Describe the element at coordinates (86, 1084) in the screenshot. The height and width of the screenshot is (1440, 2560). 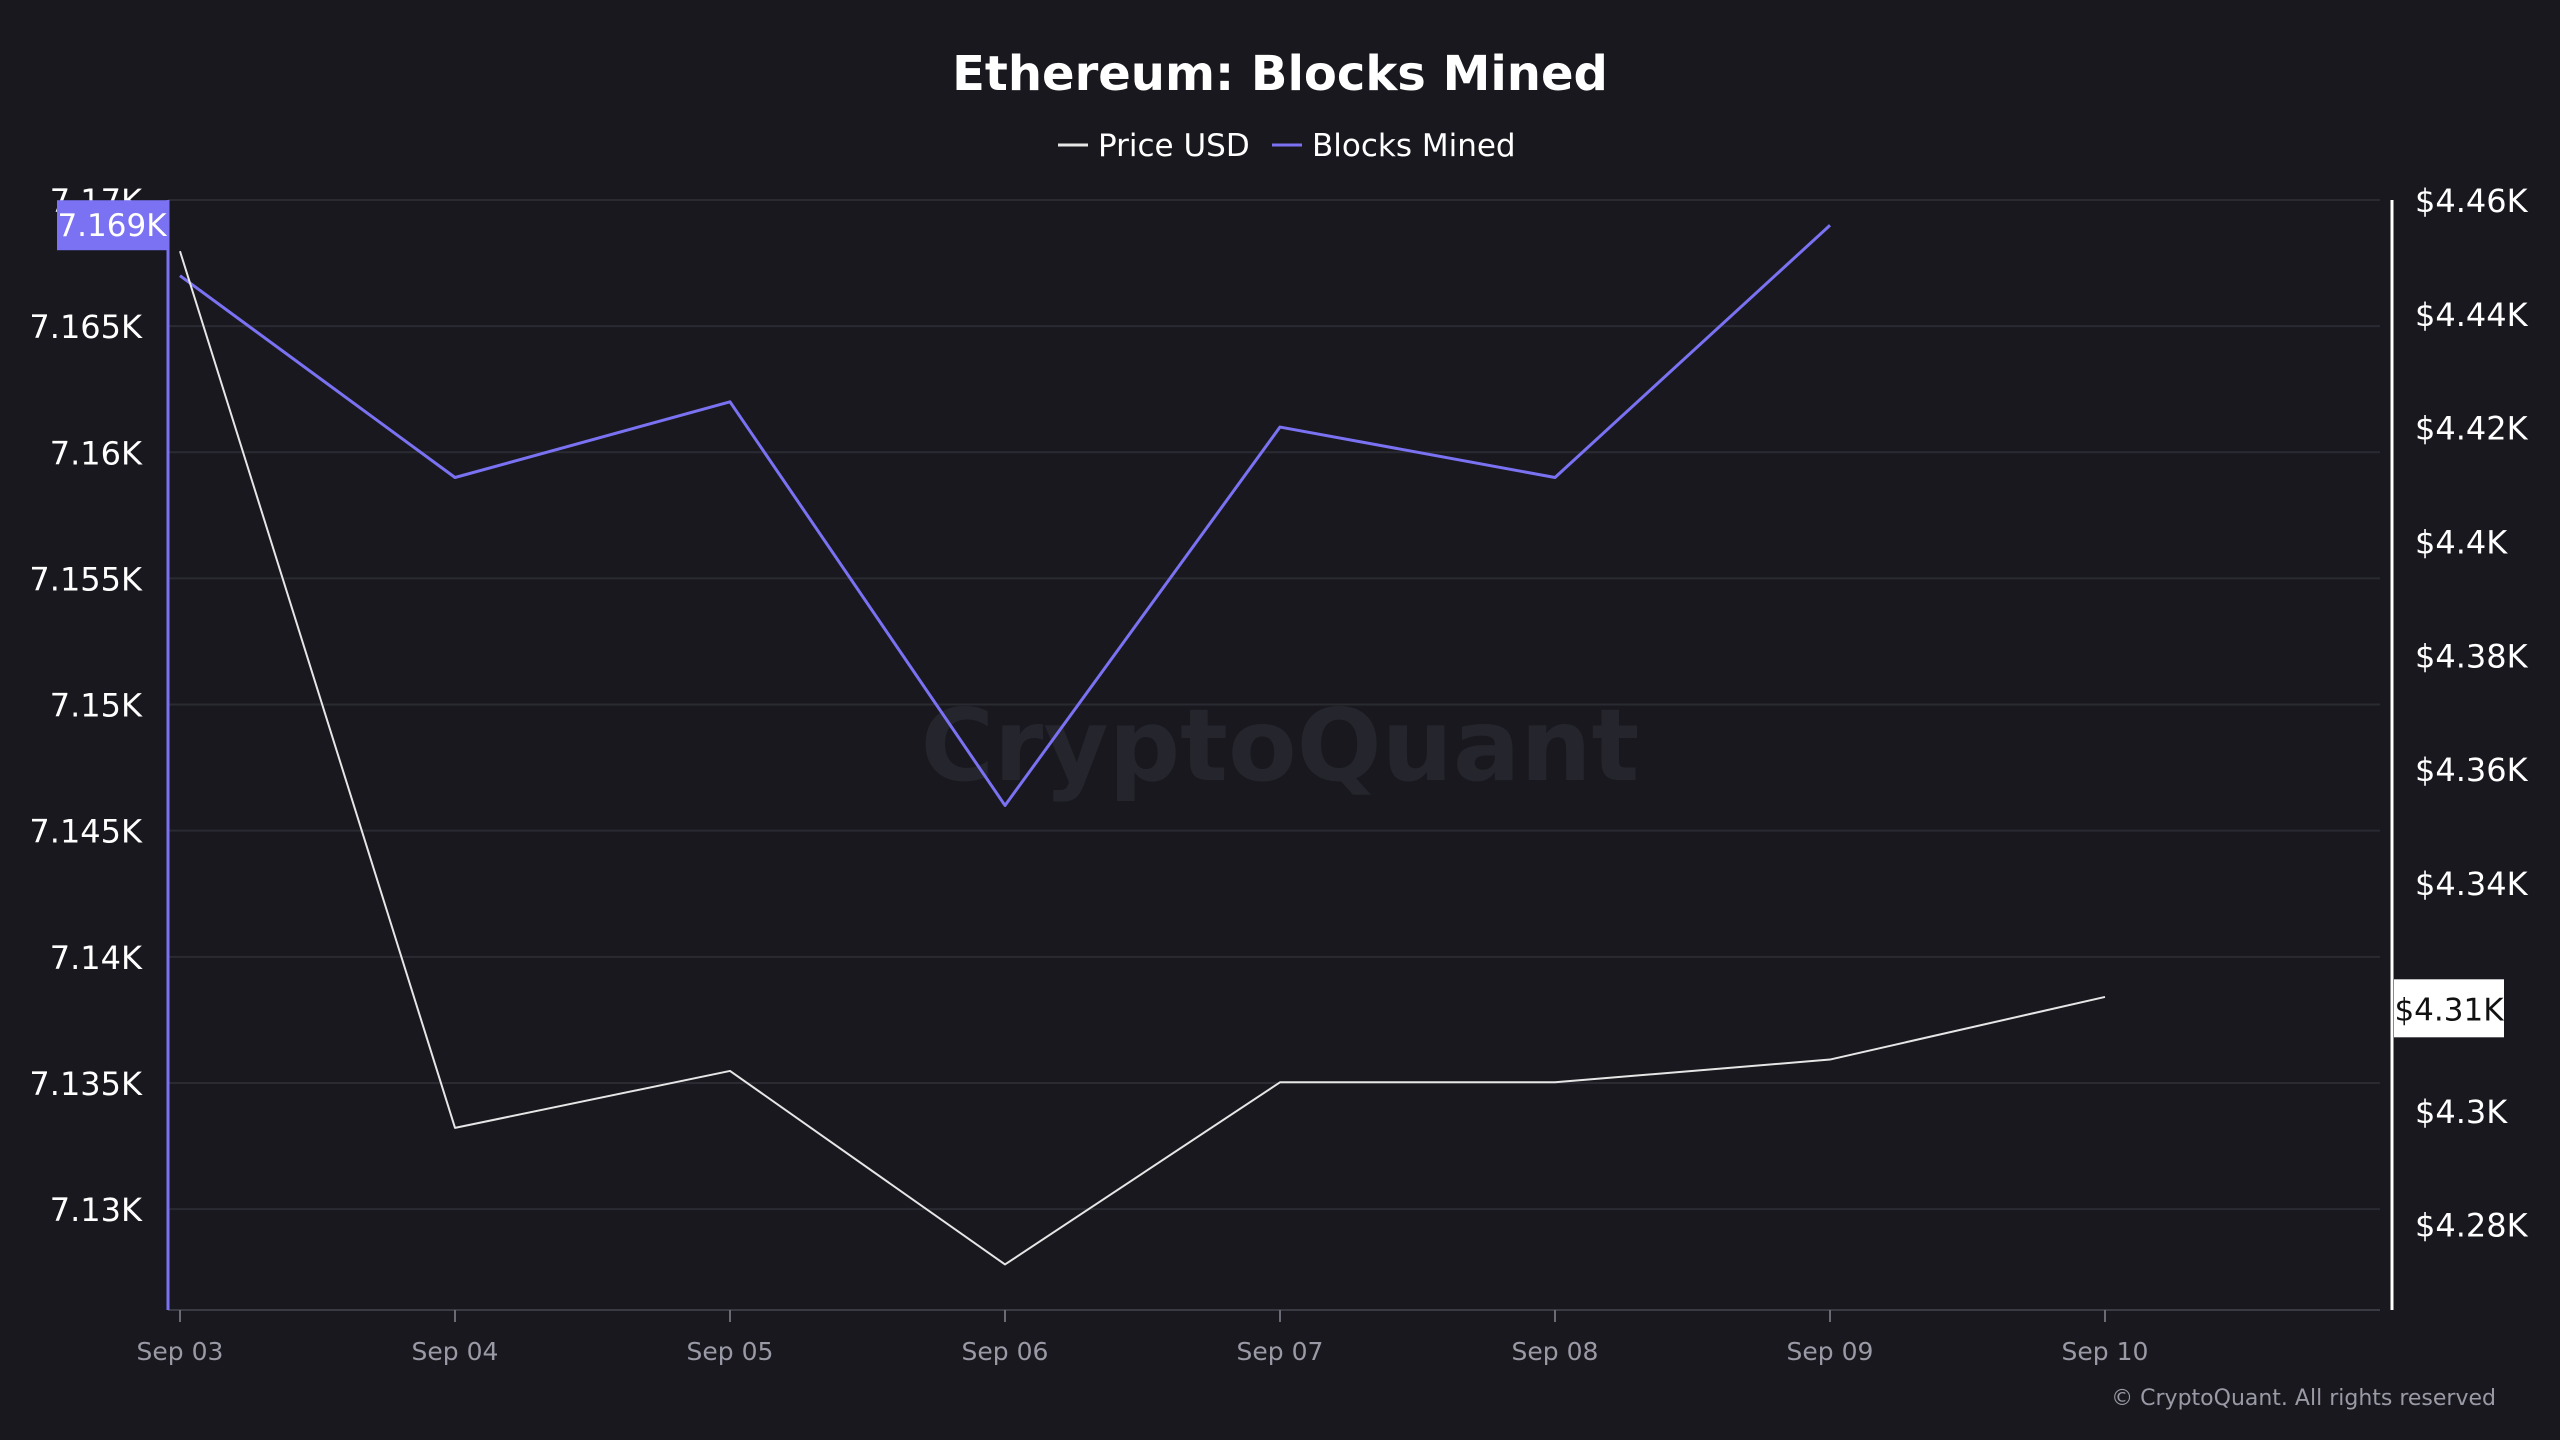
I see `left-tick-label-1: 7.135K` at that location.